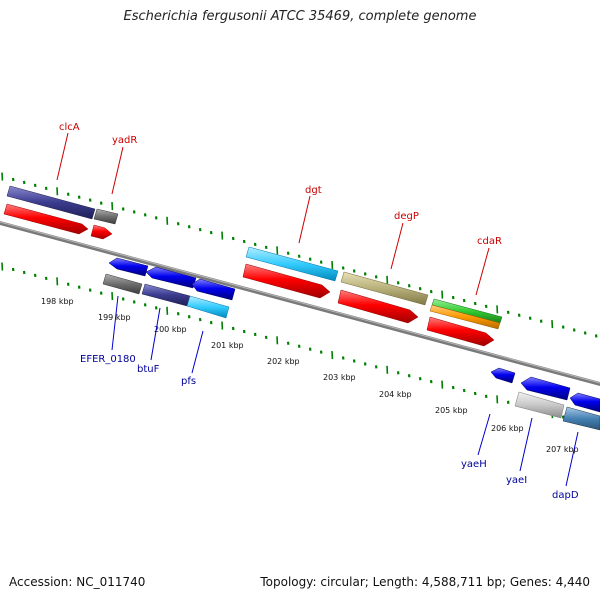 This screenshot has width=600, height=600. Describe the element at coordinates (395, 394) in the screenshot. I see `scale-label: 204 kbp` at that location.